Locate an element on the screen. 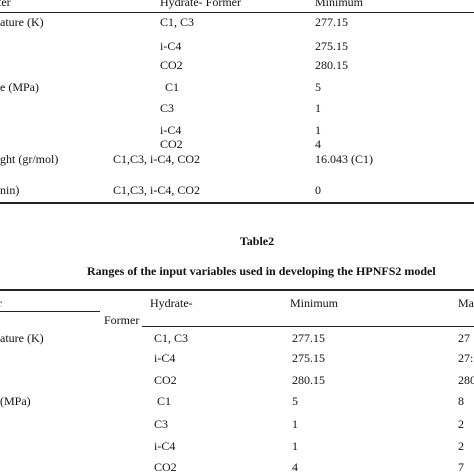  t2-row4-former: C1 is located at coordinates (164, 401).